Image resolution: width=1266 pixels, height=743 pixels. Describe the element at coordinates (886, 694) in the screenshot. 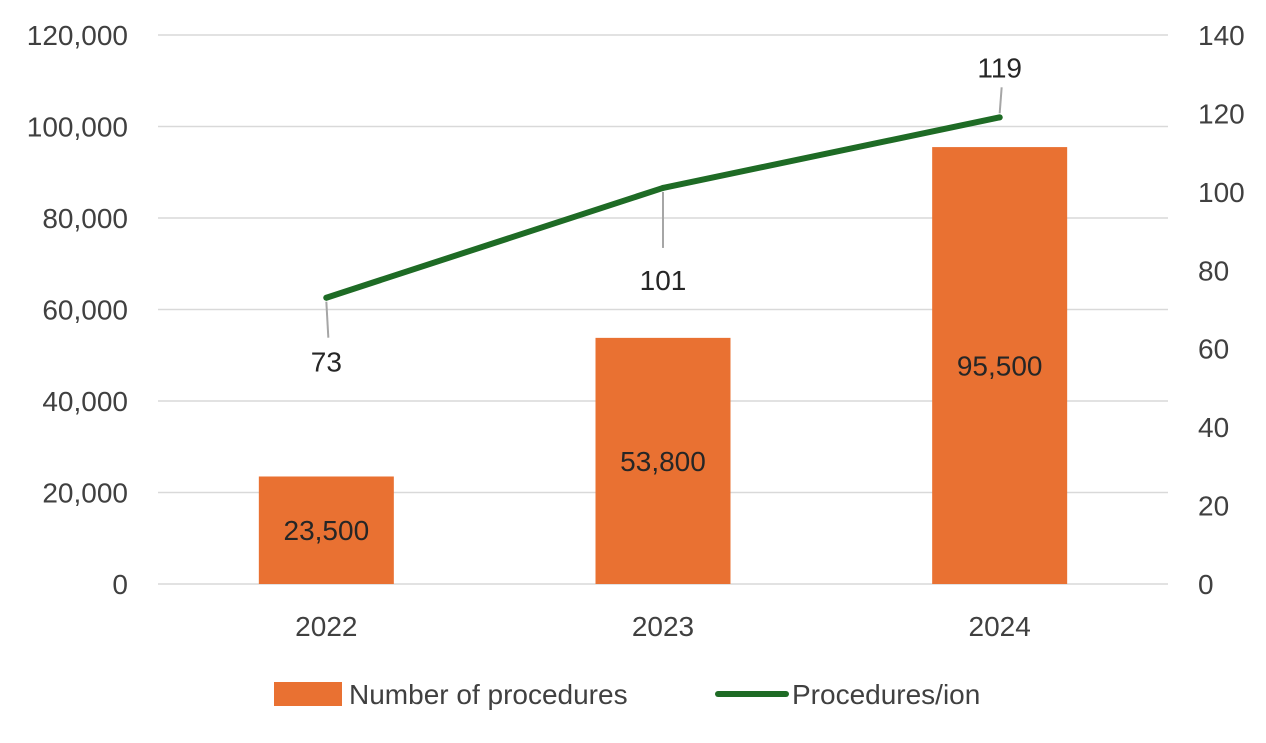

I see `legend-line-label: Procedures/ion` at that location.